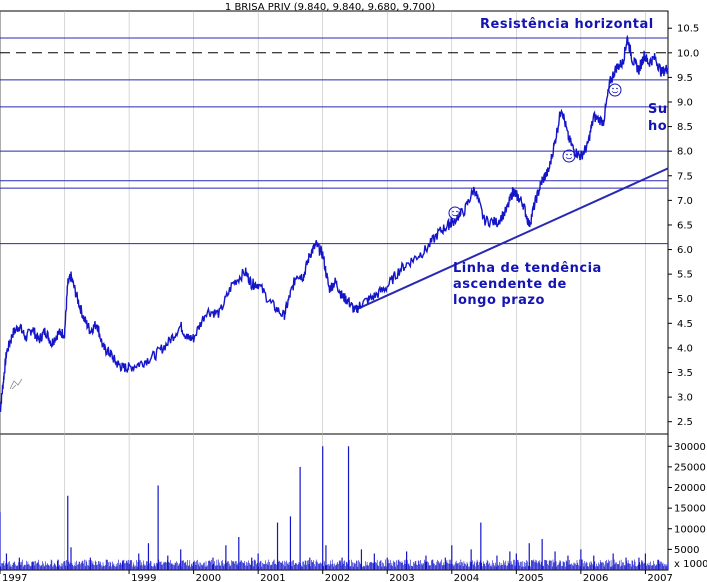 This screenshot has width=707, height=582. I want to click on trendline-label-line-1: Linha de tendência, so click(527, 268).